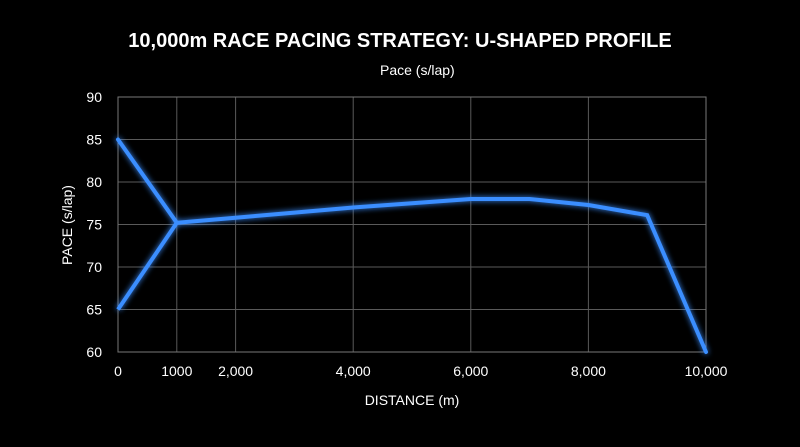 Image resolution: width=800 pixels, height=447 pixels. What do you see at coordinates (706, 371) in the screenshot?
I see `x-tick-label: 10,000` at bounding box center [706, 371].